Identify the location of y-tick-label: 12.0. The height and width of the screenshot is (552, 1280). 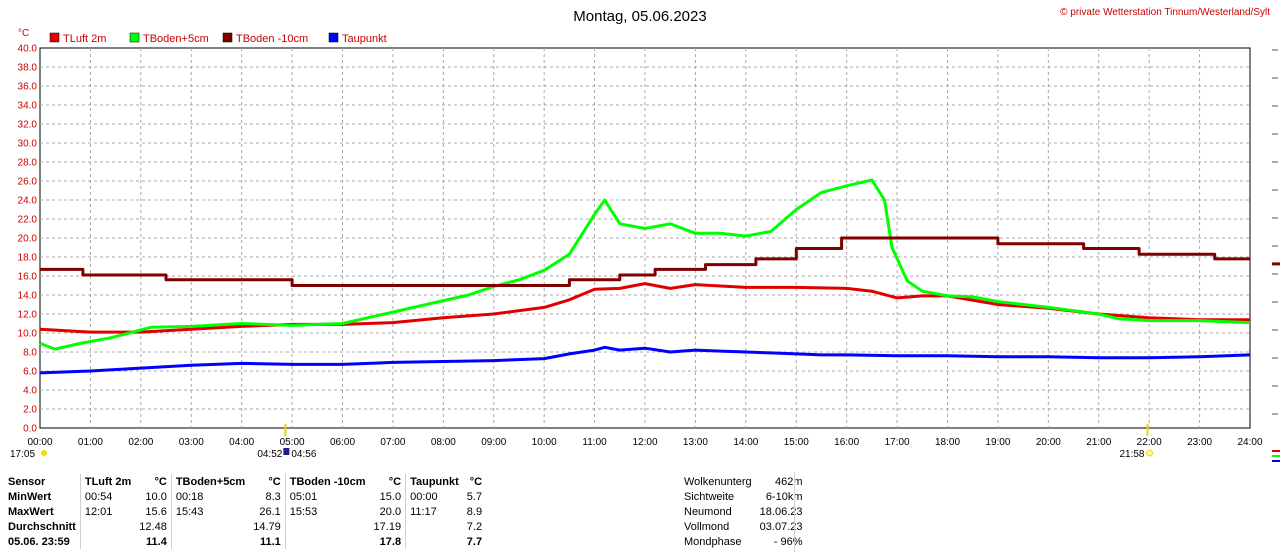
(28, 315).